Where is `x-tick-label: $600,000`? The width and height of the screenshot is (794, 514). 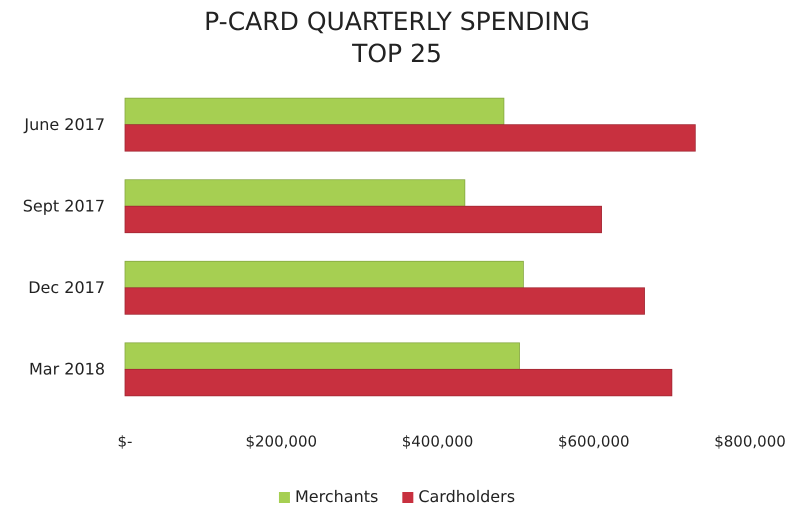
x-tick-label: $600,000 is located at coordinates (594, 441).